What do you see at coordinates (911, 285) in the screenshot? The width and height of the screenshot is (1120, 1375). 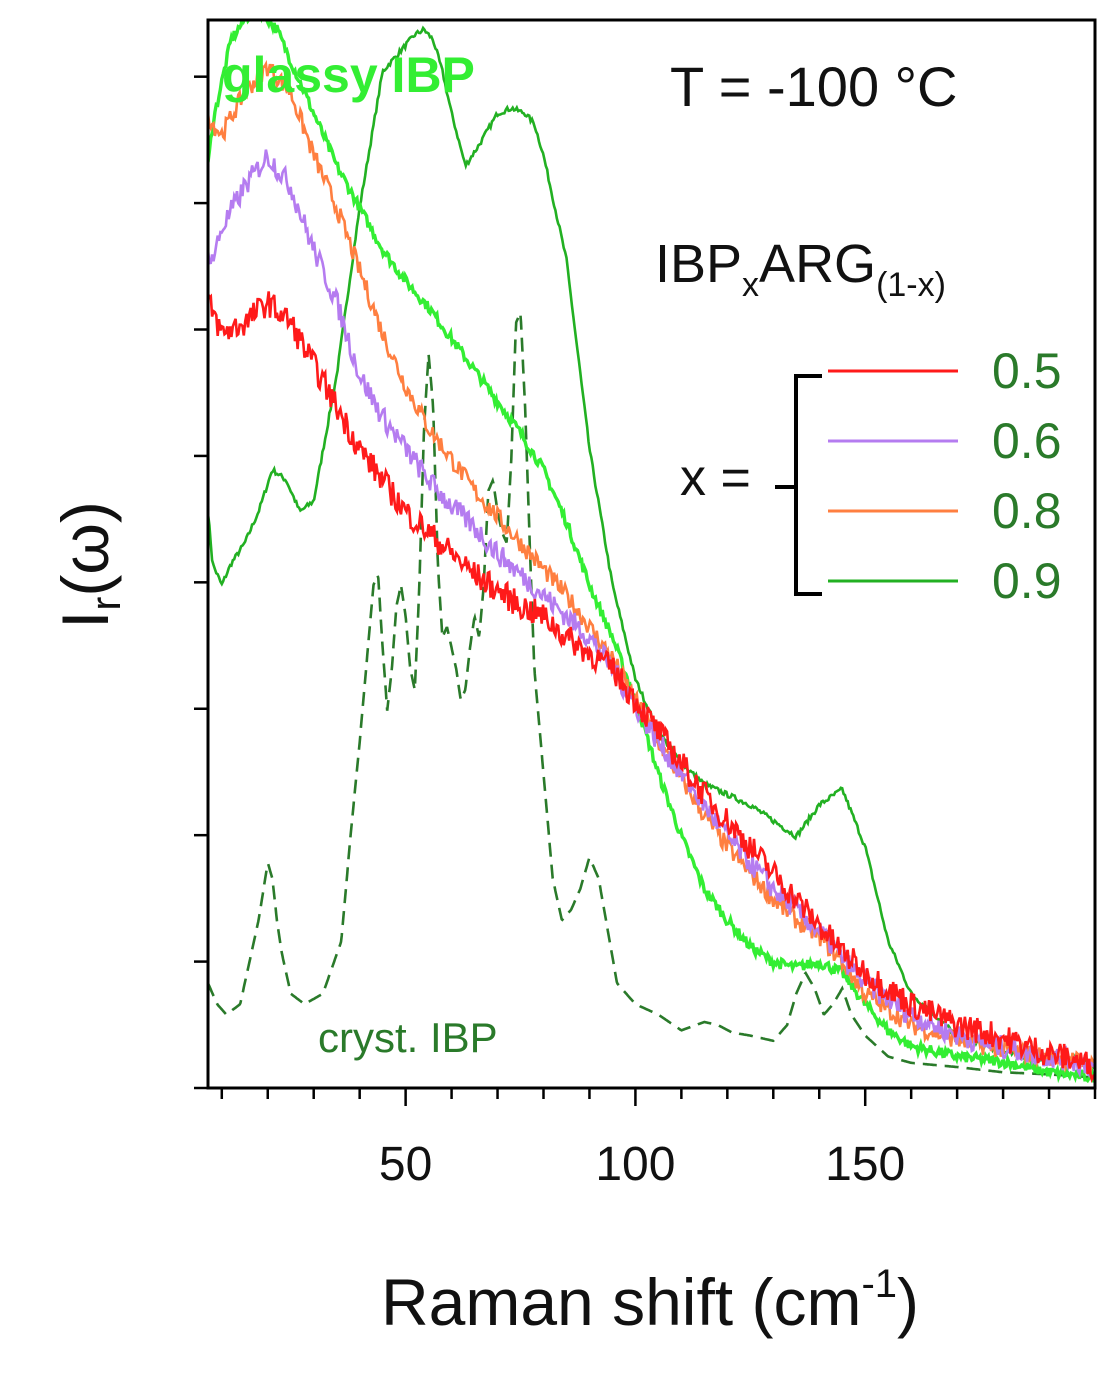 I see `formula-sub2: (1-x)` at bounding box center [911, 285].